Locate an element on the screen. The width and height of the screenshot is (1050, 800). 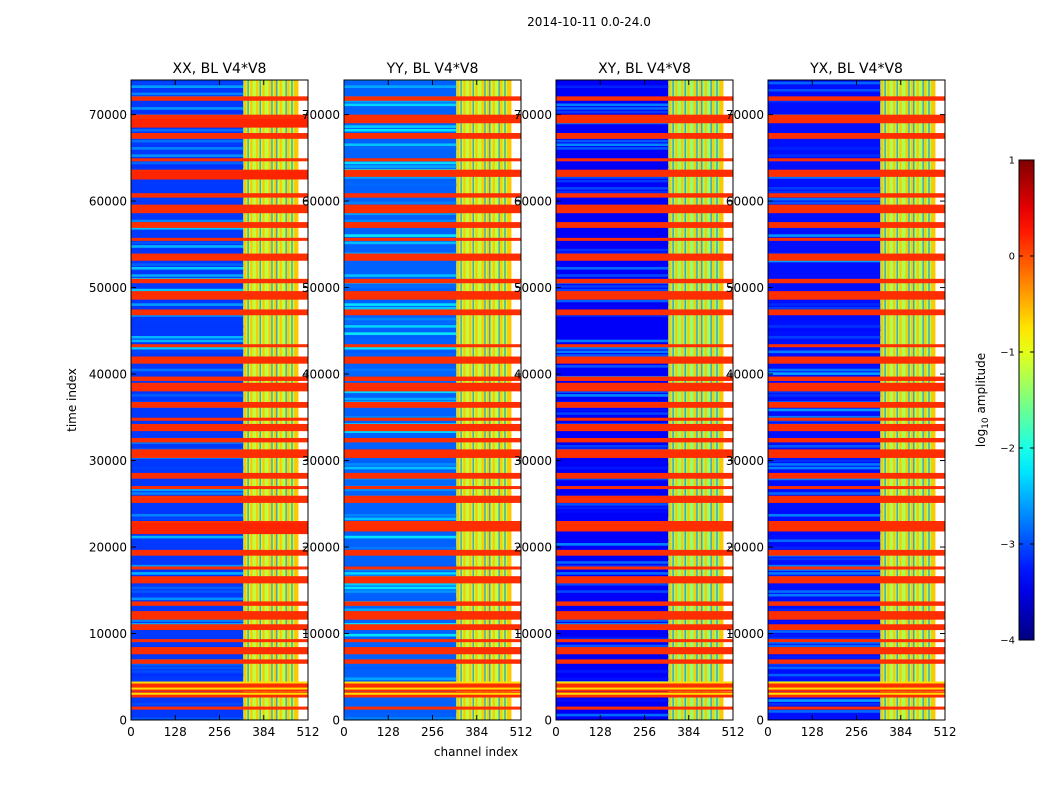
y-tick-label: 0 is located at coordinates (123, 721).